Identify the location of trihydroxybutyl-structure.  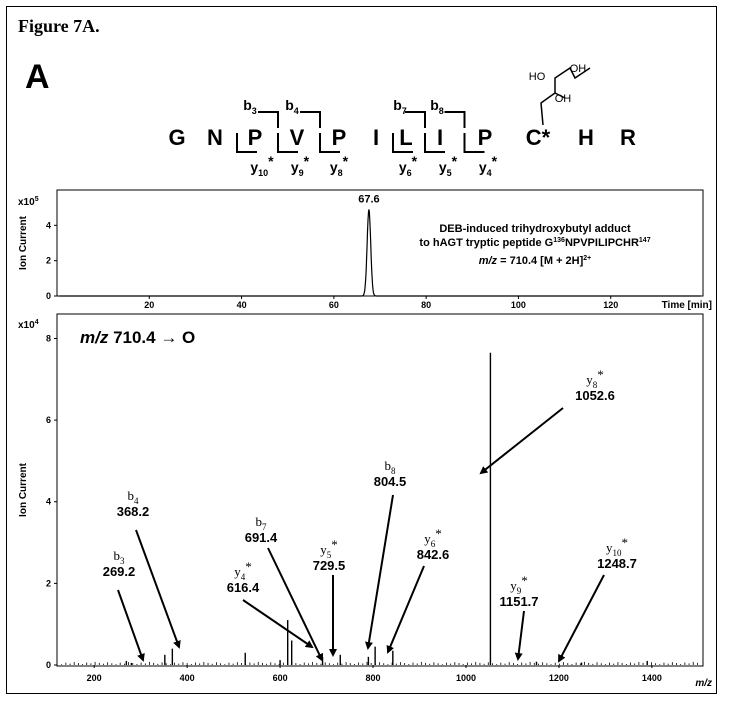
(565, 96).